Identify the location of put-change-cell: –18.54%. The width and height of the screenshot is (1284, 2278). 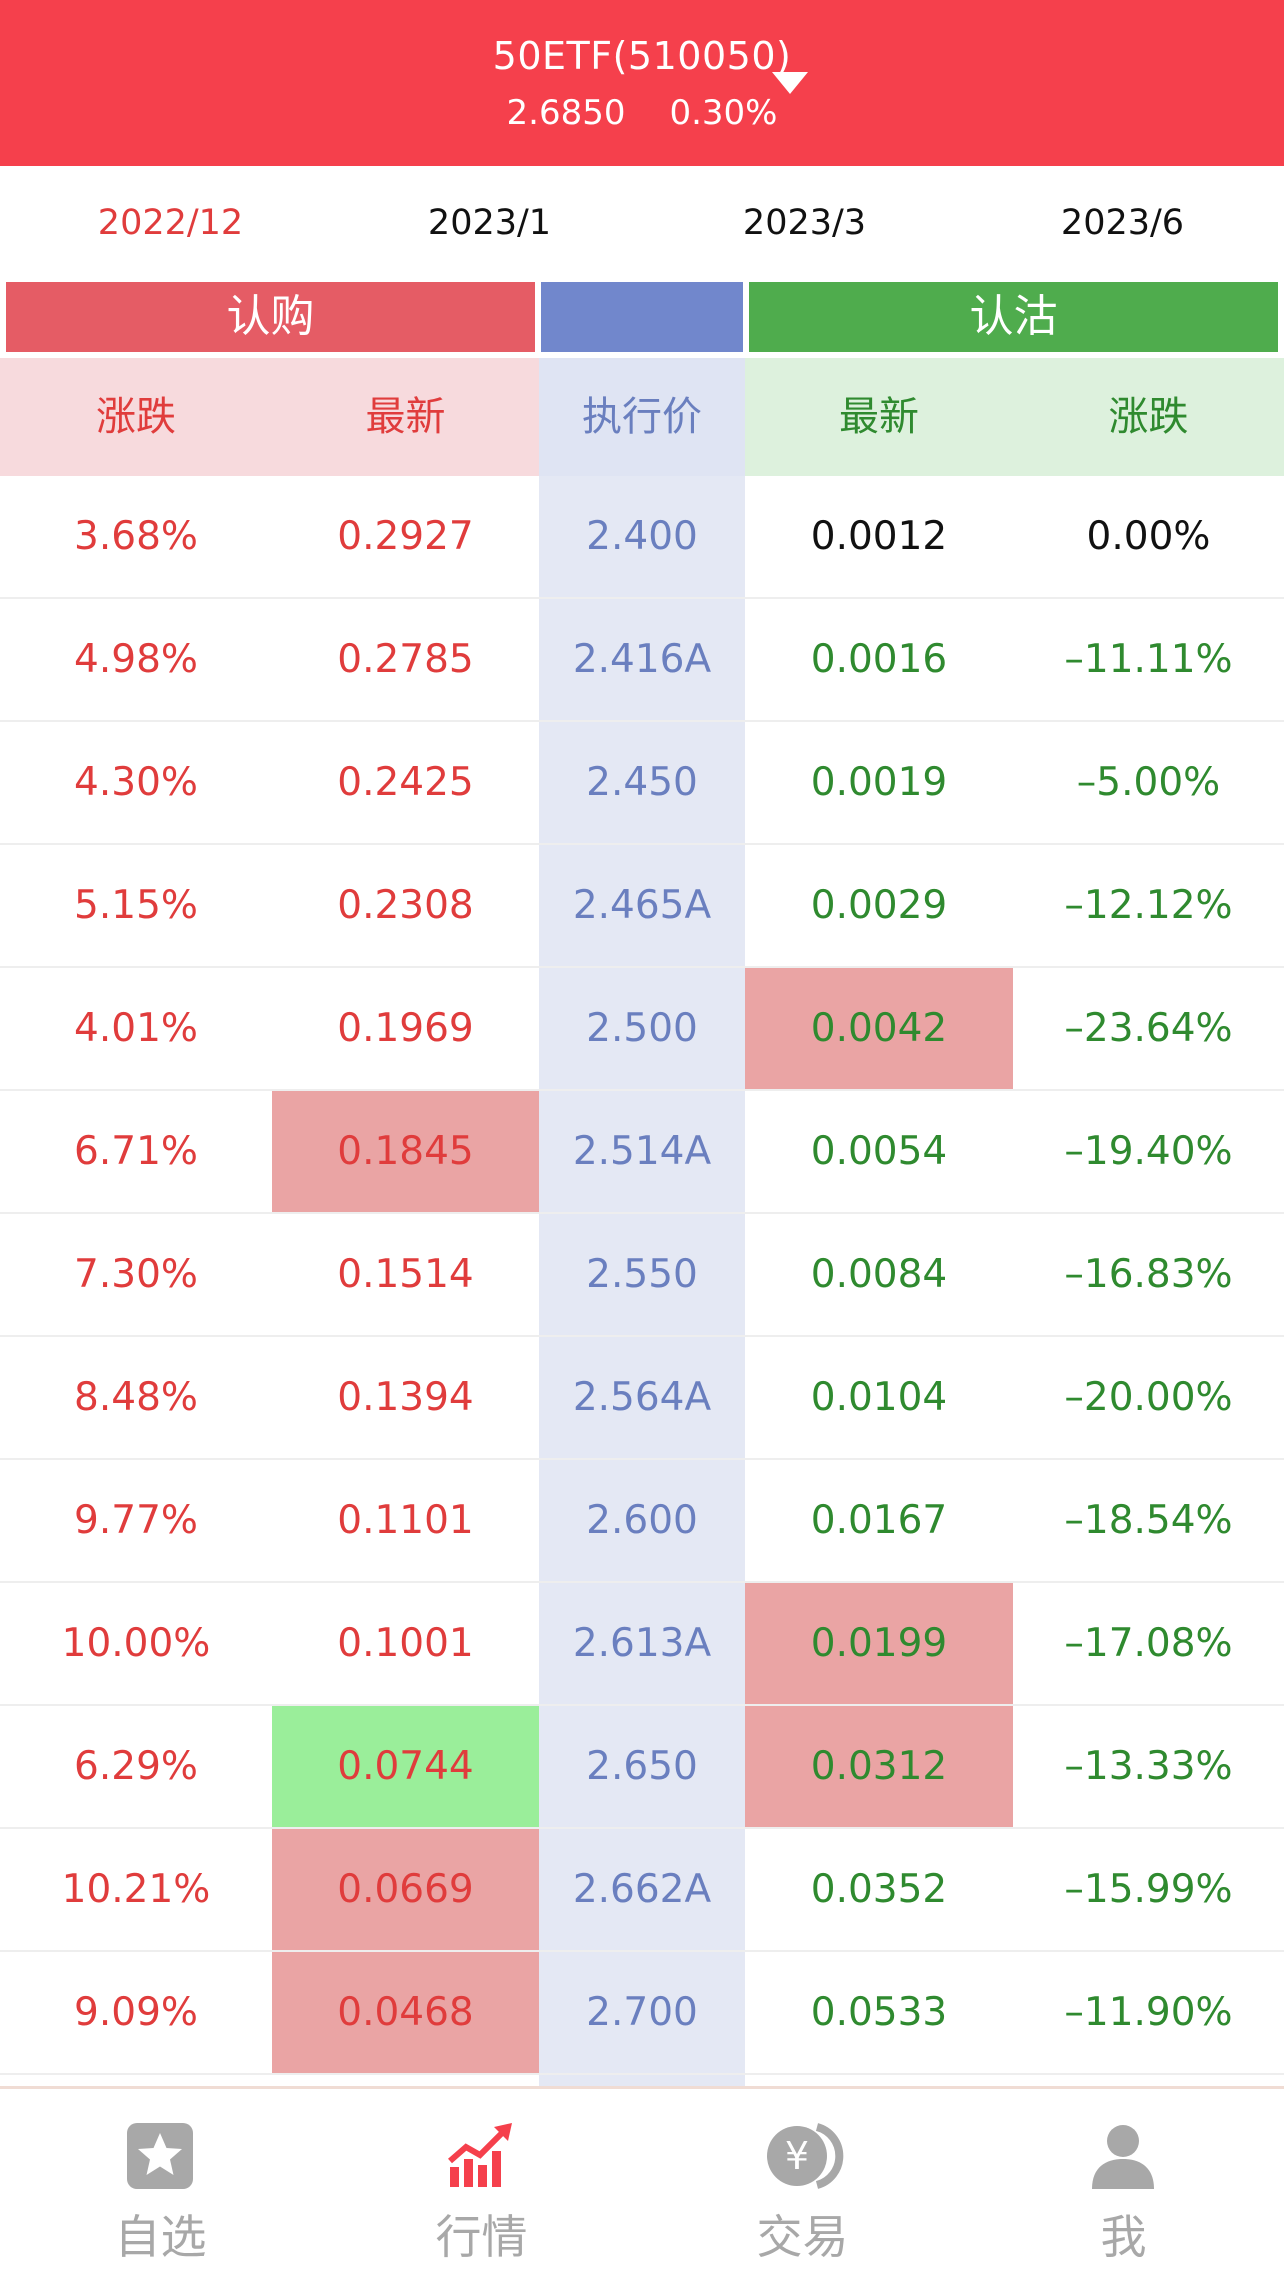
(1148, 1520).